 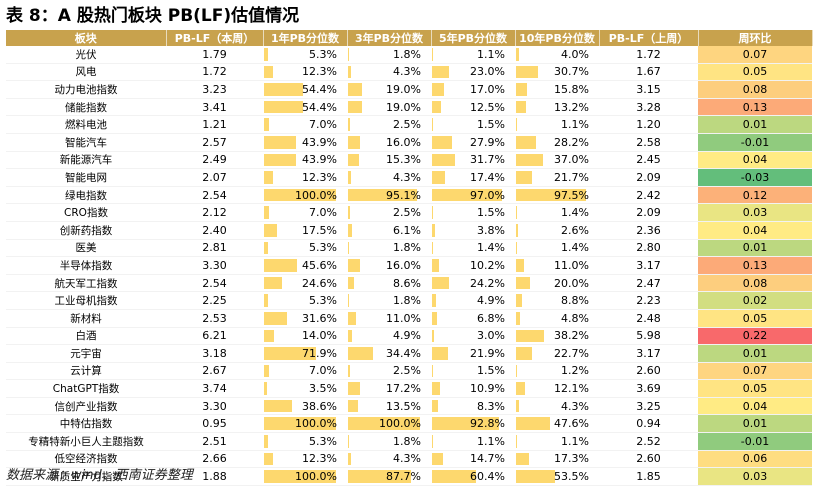 I want to click on sector-name-cell: 低空经济指数, so click(x=86, y=459).